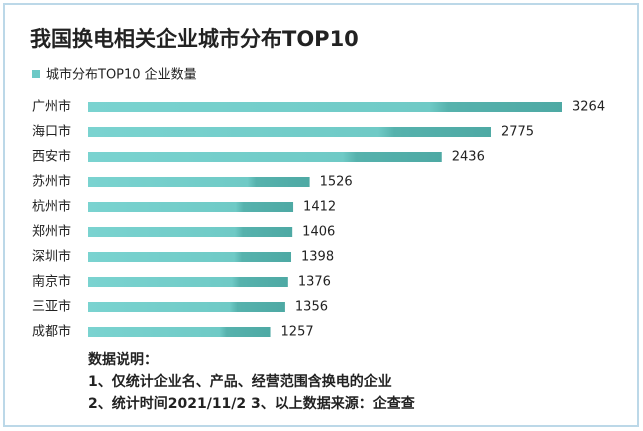 This screenshot has height=431, width=643. I want to click on legend-label: 城市分布TOP10 企业数量, so click(121, 75).